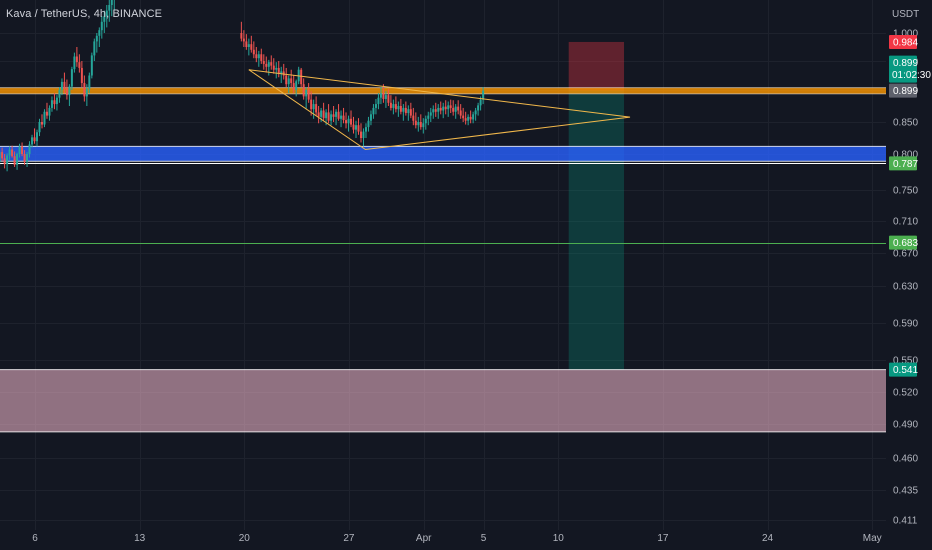 Image resolution: width=932 pixels, height=550 pixels. What do you see at coordinates (35, 538) in the screenshot?
I see `x-tick-label: 6` at bounding box center [35, 538].